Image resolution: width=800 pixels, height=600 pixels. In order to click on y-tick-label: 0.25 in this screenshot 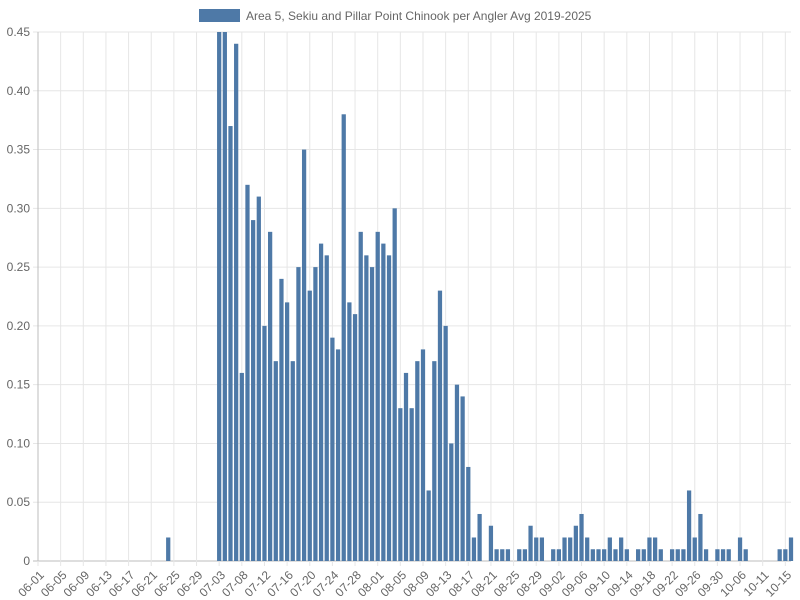, I will do `click(19, 267)`.